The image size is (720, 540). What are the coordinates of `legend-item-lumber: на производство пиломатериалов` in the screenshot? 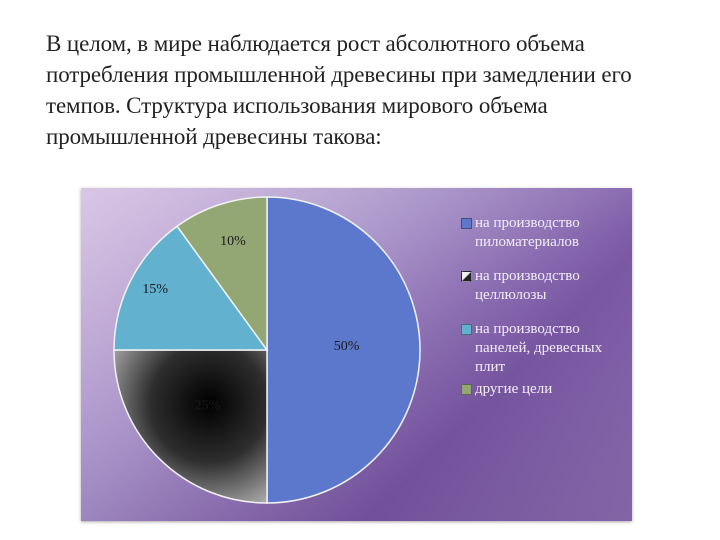 It's located at (546, 233).